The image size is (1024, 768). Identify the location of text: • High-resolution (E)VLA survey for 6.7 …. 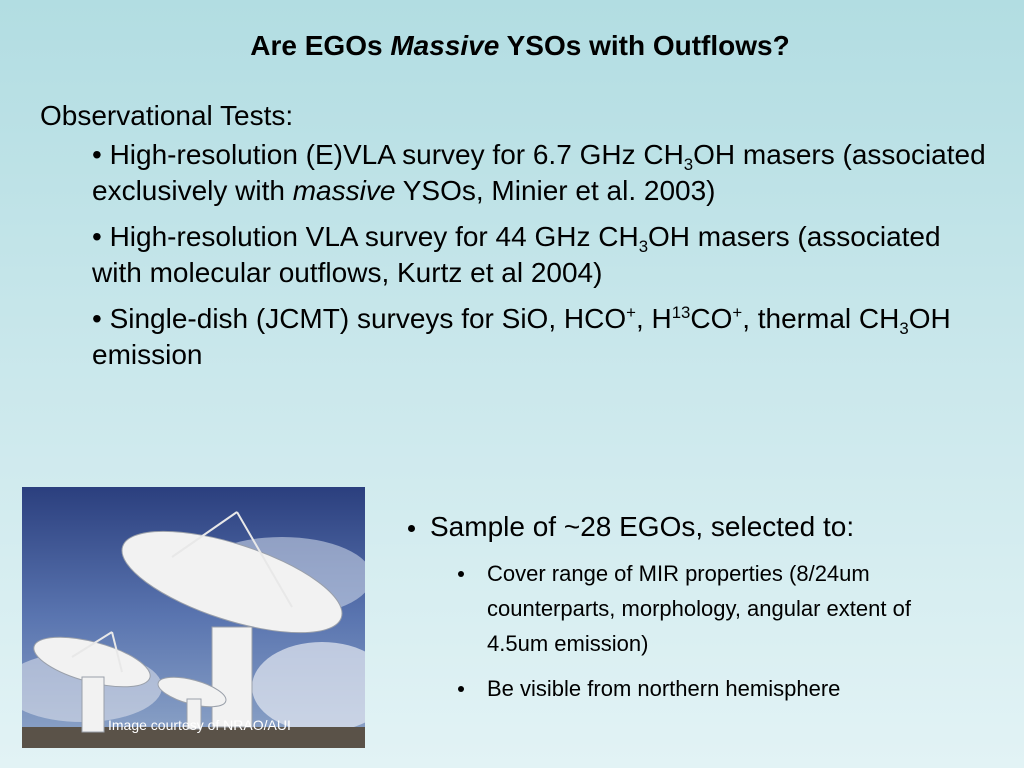
(388, 154).